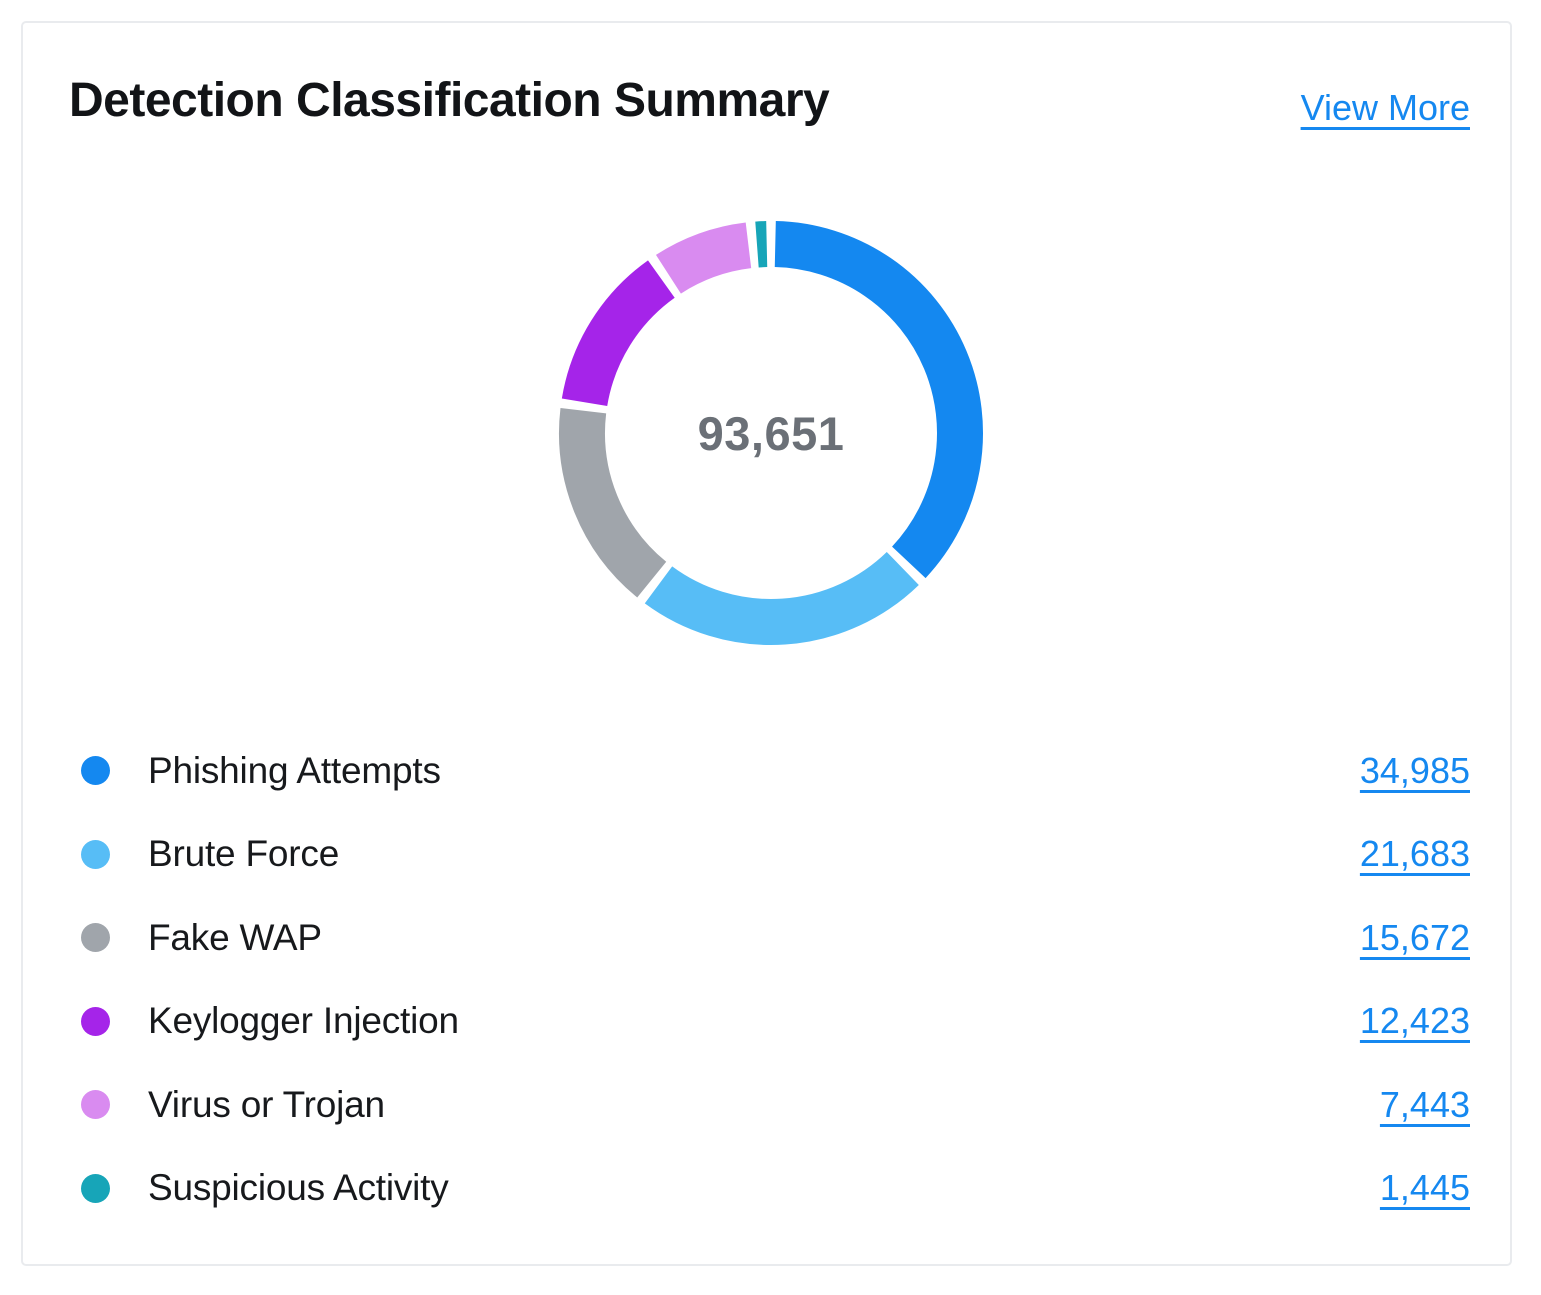 The height and width of the screenshot is (1295, 1541). Describe the element at coordinates (303, 1021) in the screenshot. I see `legend-item-label: Keylogger Injection` at that location.